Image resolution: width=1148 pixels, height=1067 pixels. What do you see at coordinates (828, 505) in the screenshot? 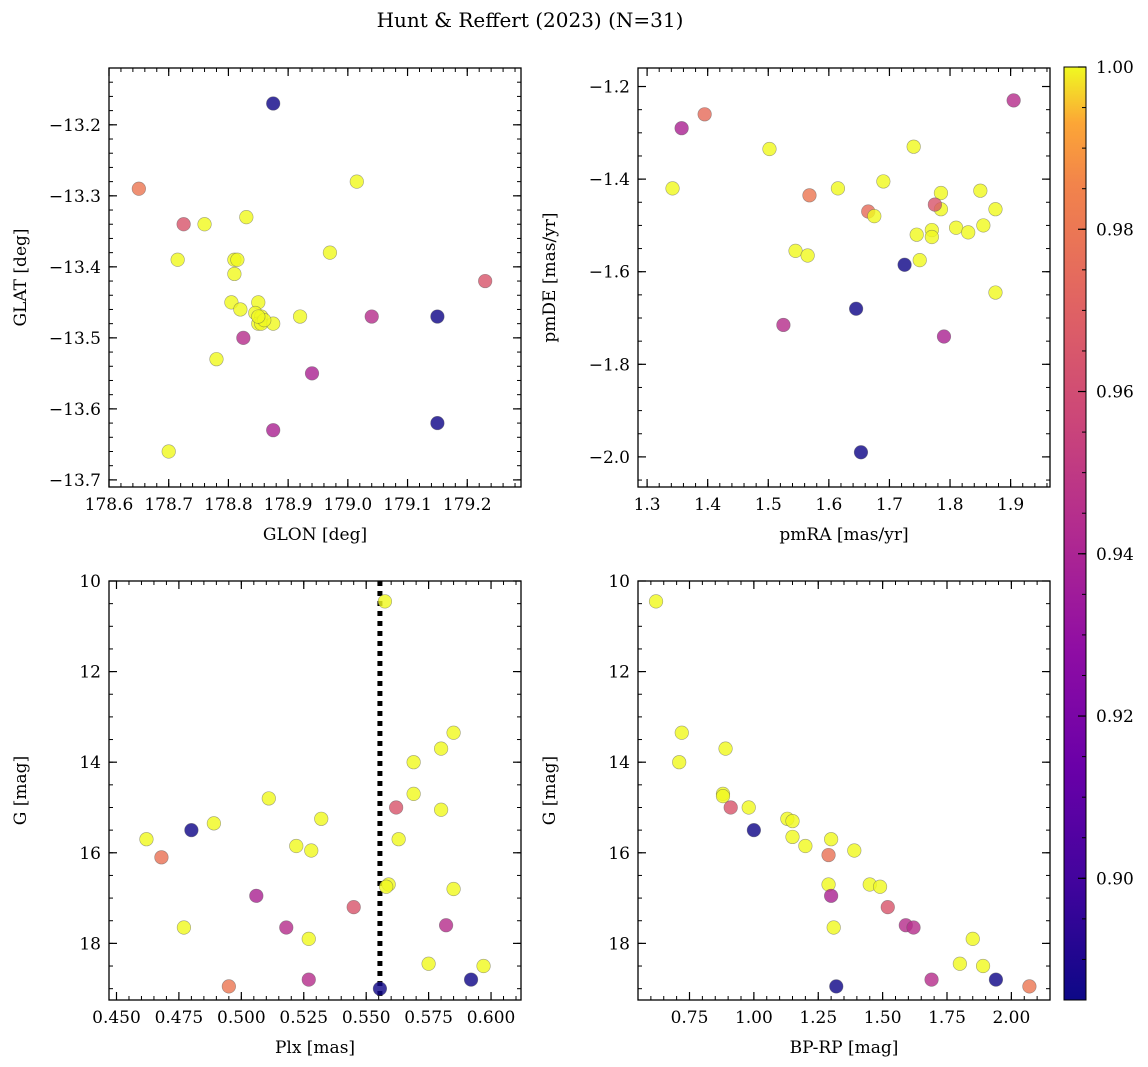
I see `x-tick-label: 1.6` at bounding box center [828, 505].